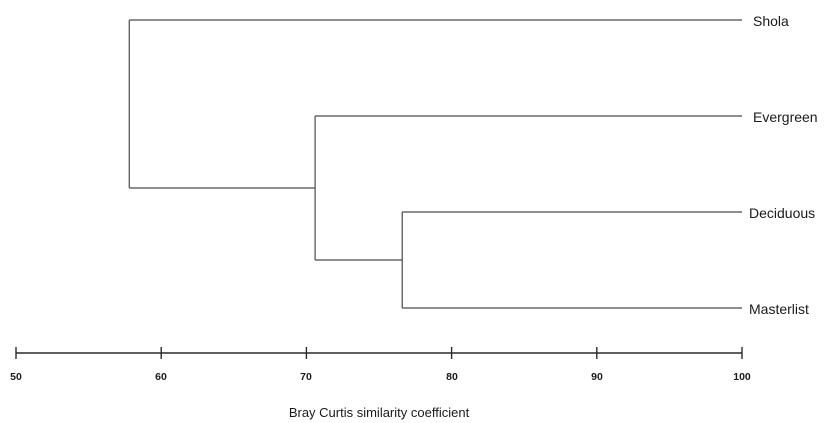  I want to click on x-tick-label-50: 50, so click(16, 377).